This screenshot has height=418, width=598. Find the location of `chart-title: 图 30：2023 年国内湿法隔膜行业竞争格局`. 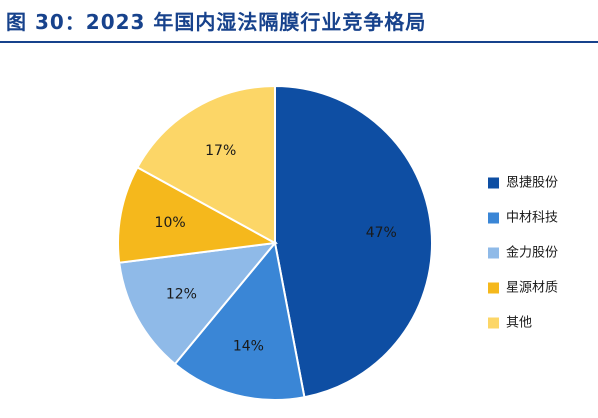

chart-title: 图 30：2023 年国内湿法隔膜行业竞争格局 is located at coordinates (216, 22).